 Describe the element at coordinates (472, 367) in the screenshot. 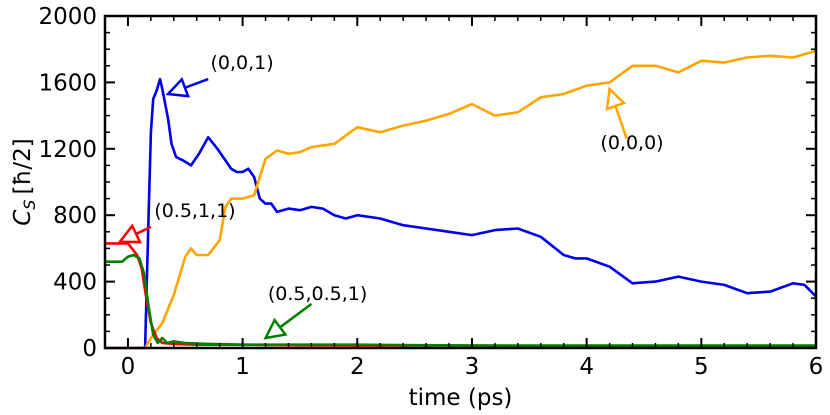

I see `x-tick-label: 3` at that location.